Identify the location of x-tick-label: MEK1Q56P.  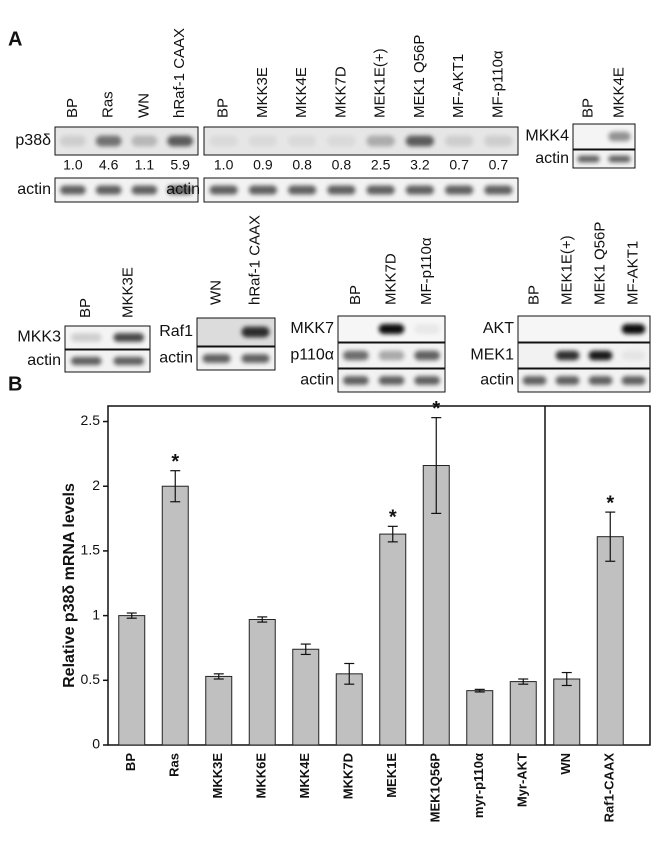
(435, 788).